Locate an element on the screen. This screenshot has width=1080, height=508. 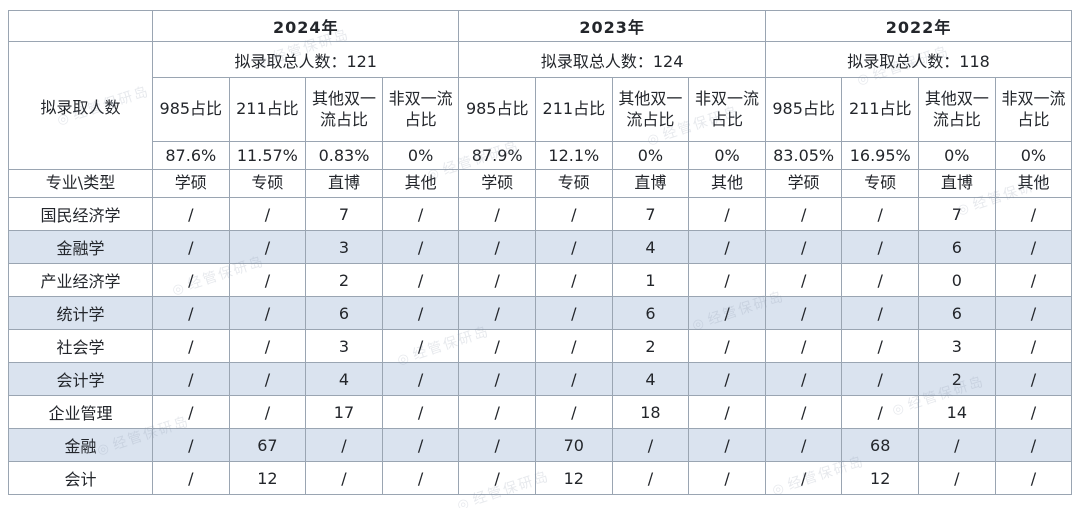
subject-label: 国民经济学 is located at coordinates (80, 214).